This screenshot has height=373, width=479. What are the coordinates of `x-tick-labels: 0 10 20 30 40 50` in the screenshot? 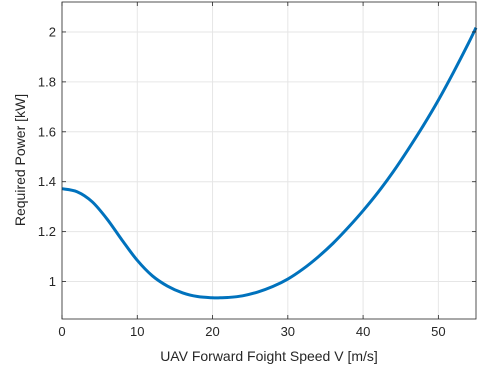 It's located at (251, 331).